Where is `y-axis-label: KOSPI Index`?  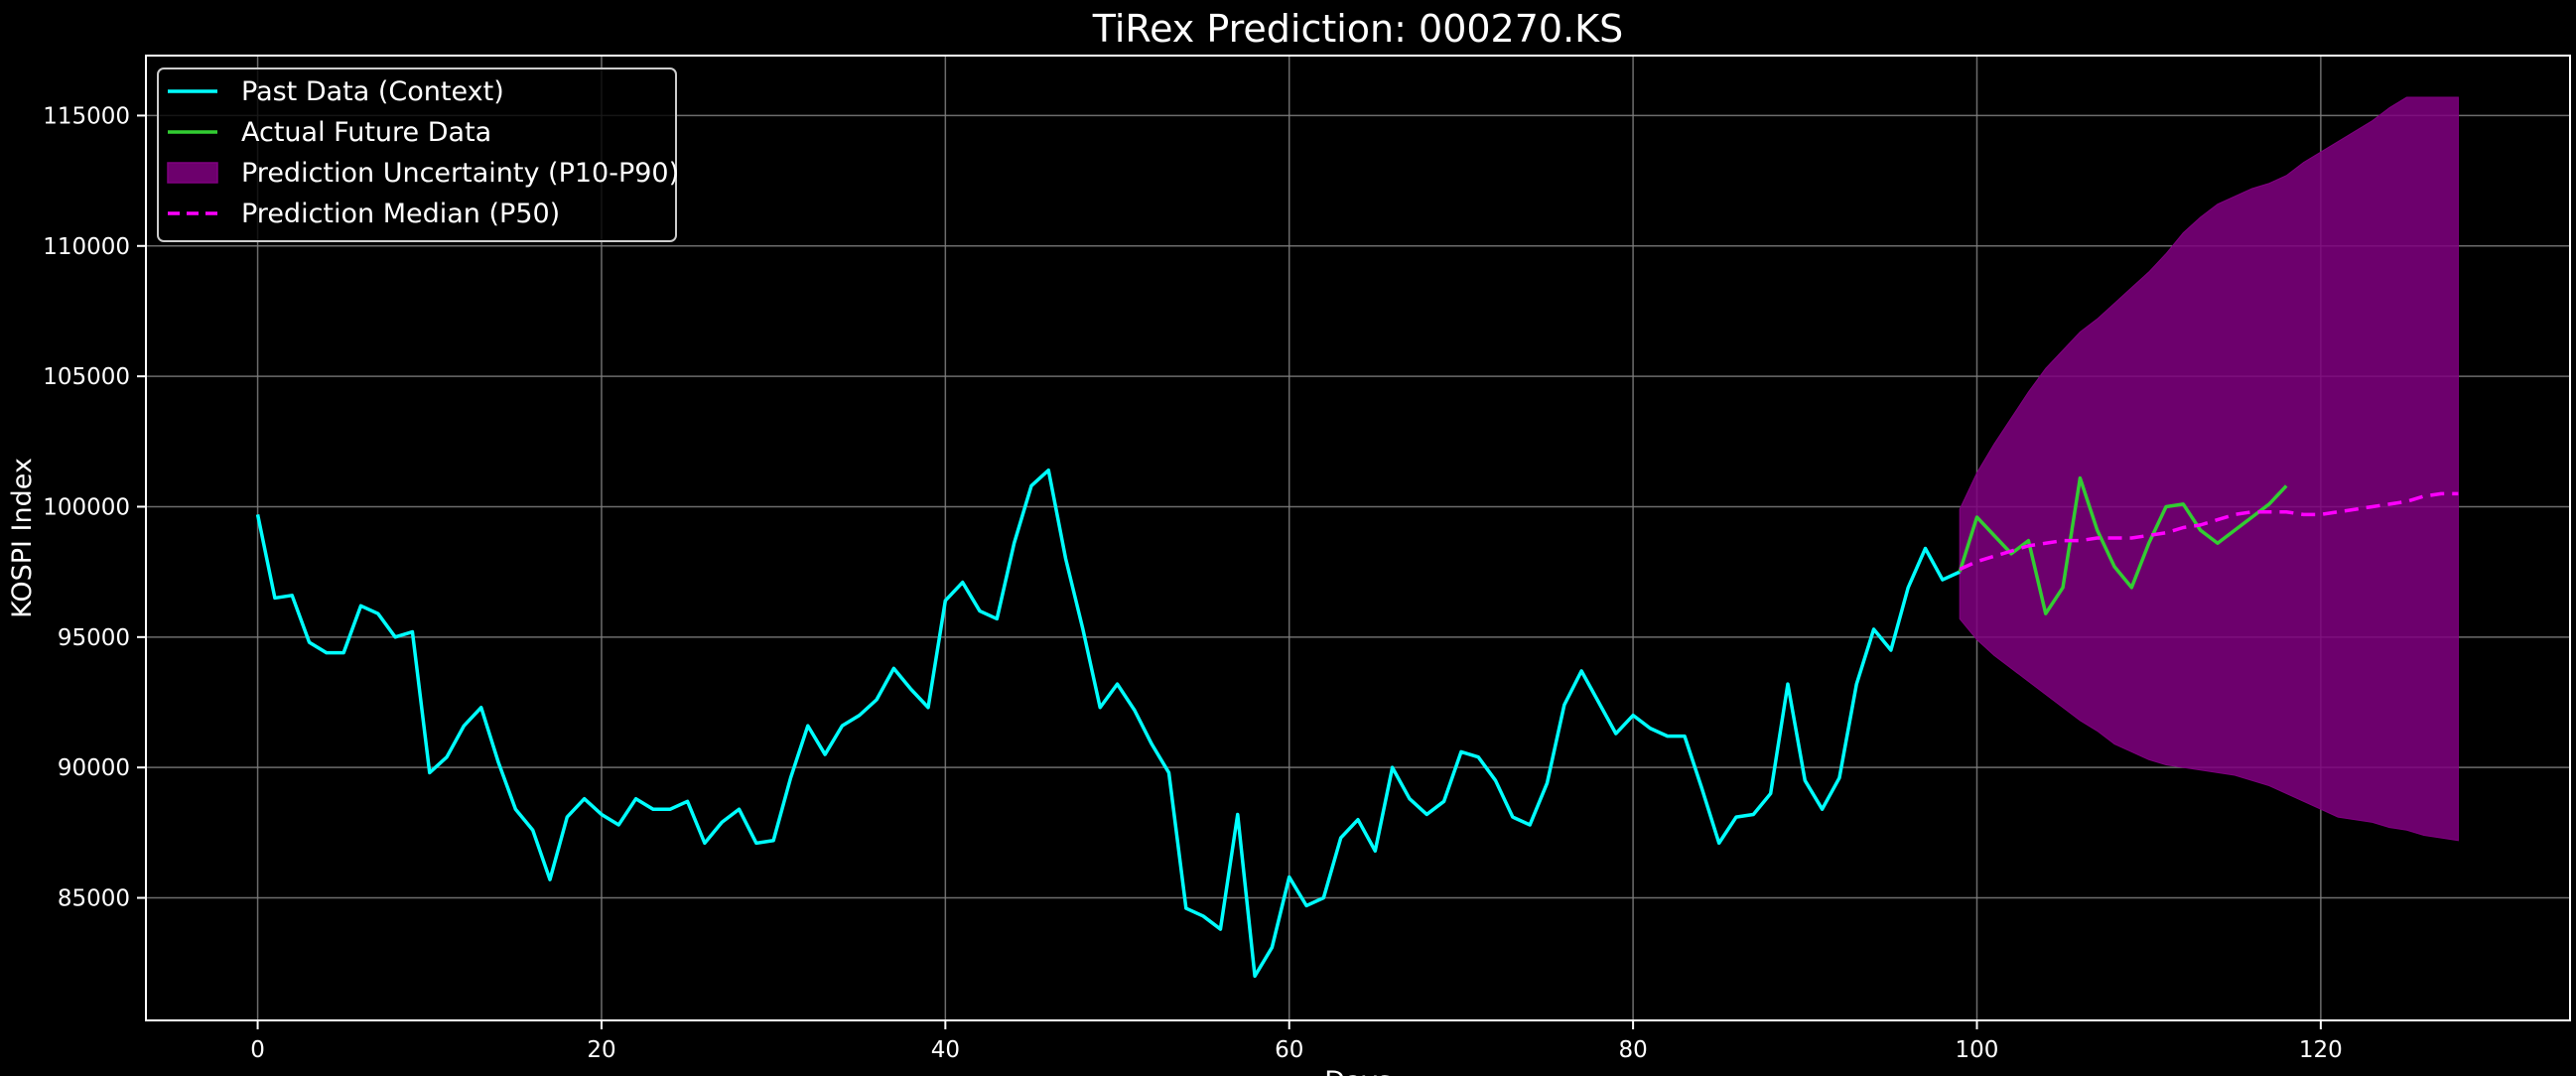
y-axis-label: KOSPI Index is located at coordinates (22, 538).